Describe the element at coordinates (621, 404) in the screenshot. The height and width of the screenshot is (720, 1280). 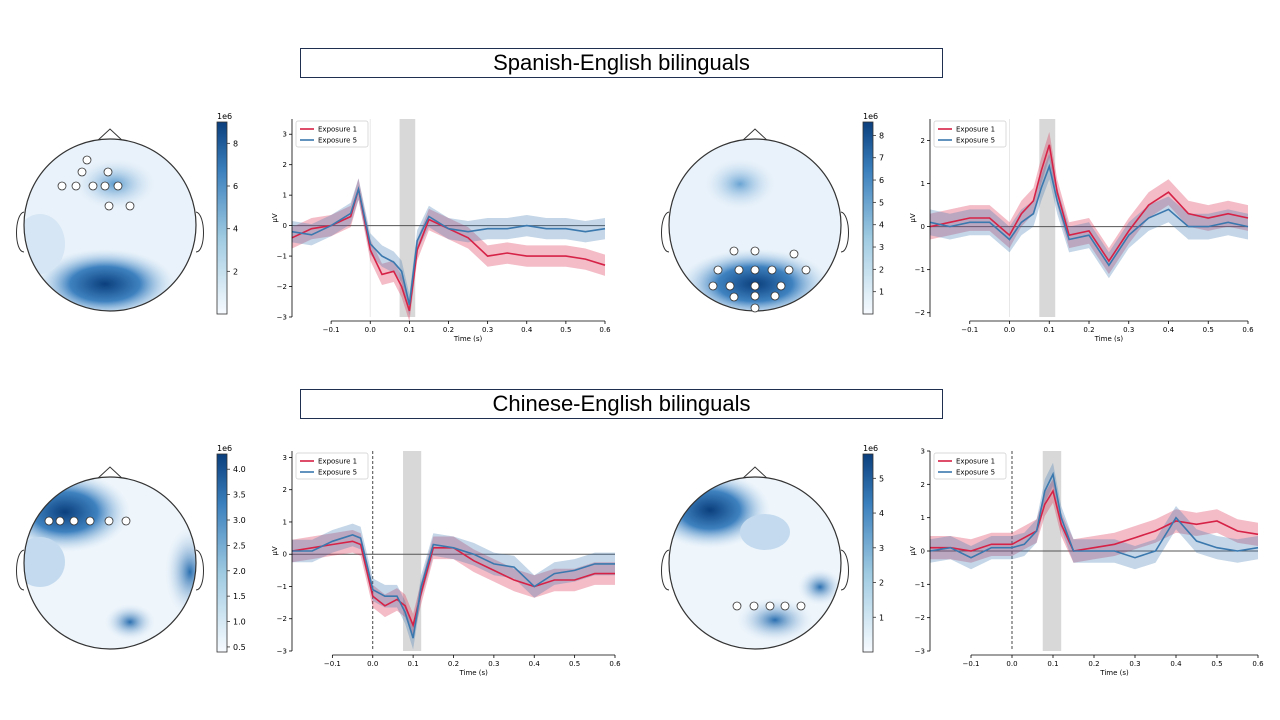
I see `group-title-chinese: Chinese-English bilinguals` at that location.